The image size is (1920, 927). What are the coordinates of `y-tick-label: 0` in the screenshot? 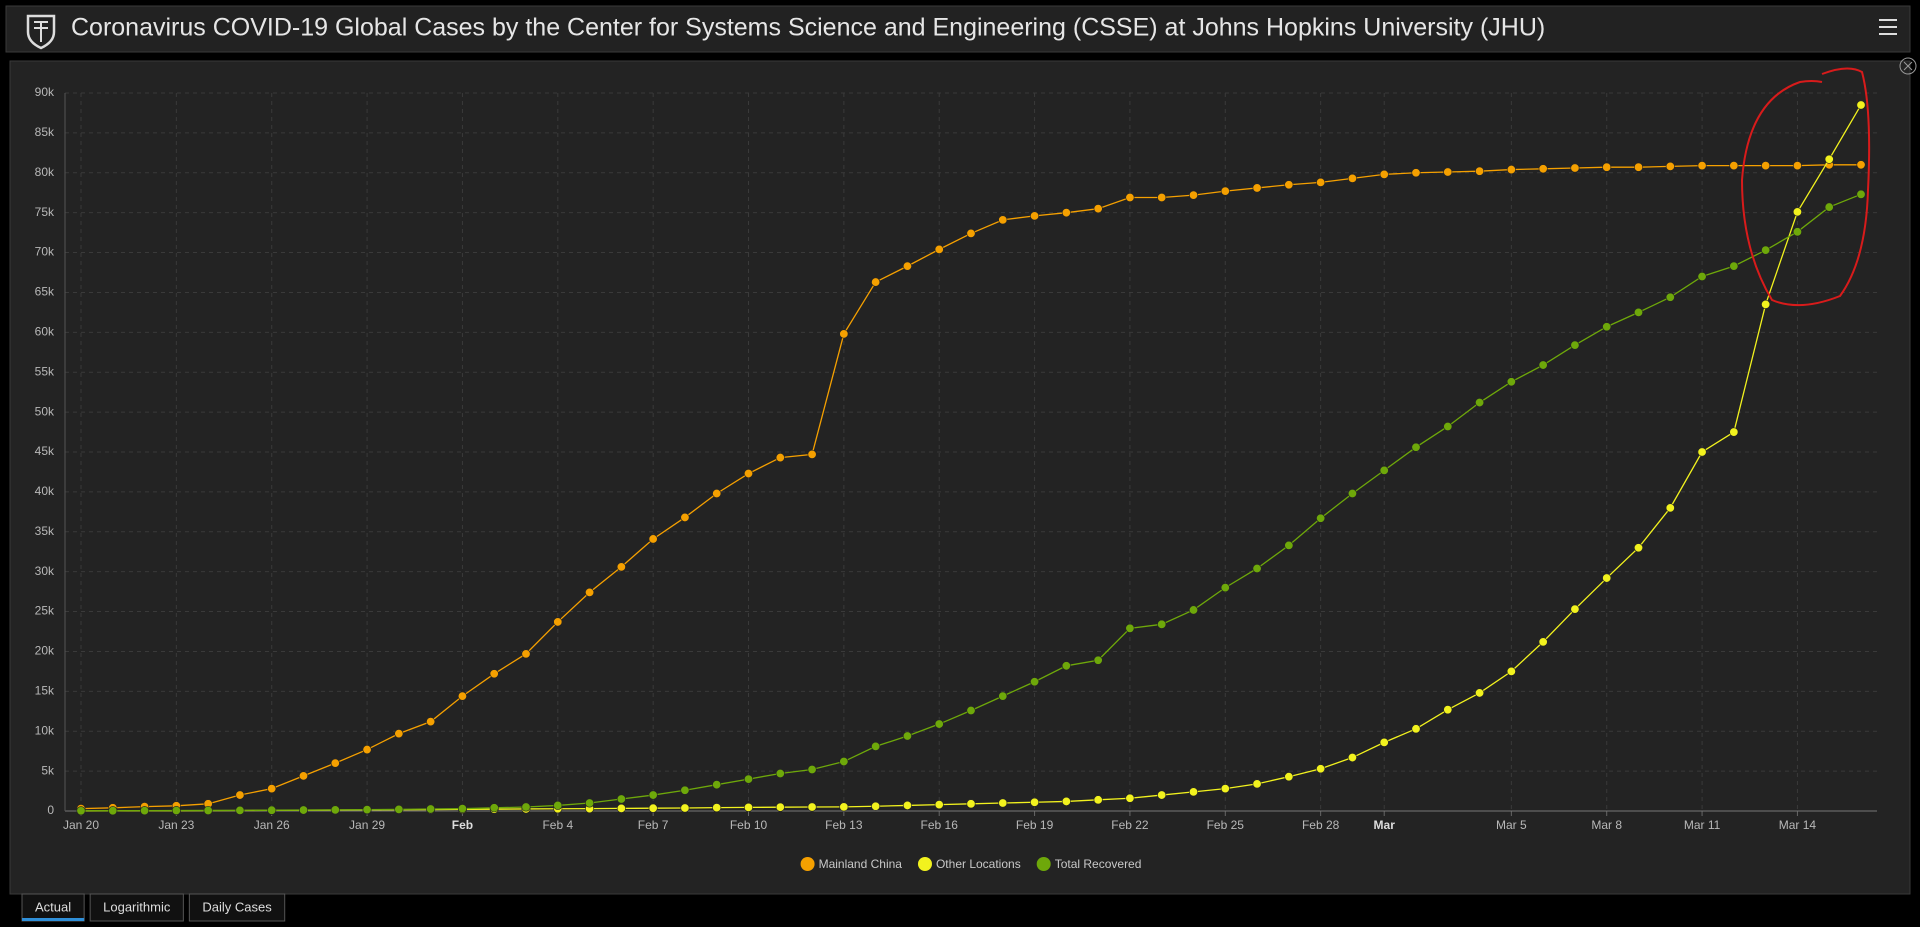 It's located at (50, 810).